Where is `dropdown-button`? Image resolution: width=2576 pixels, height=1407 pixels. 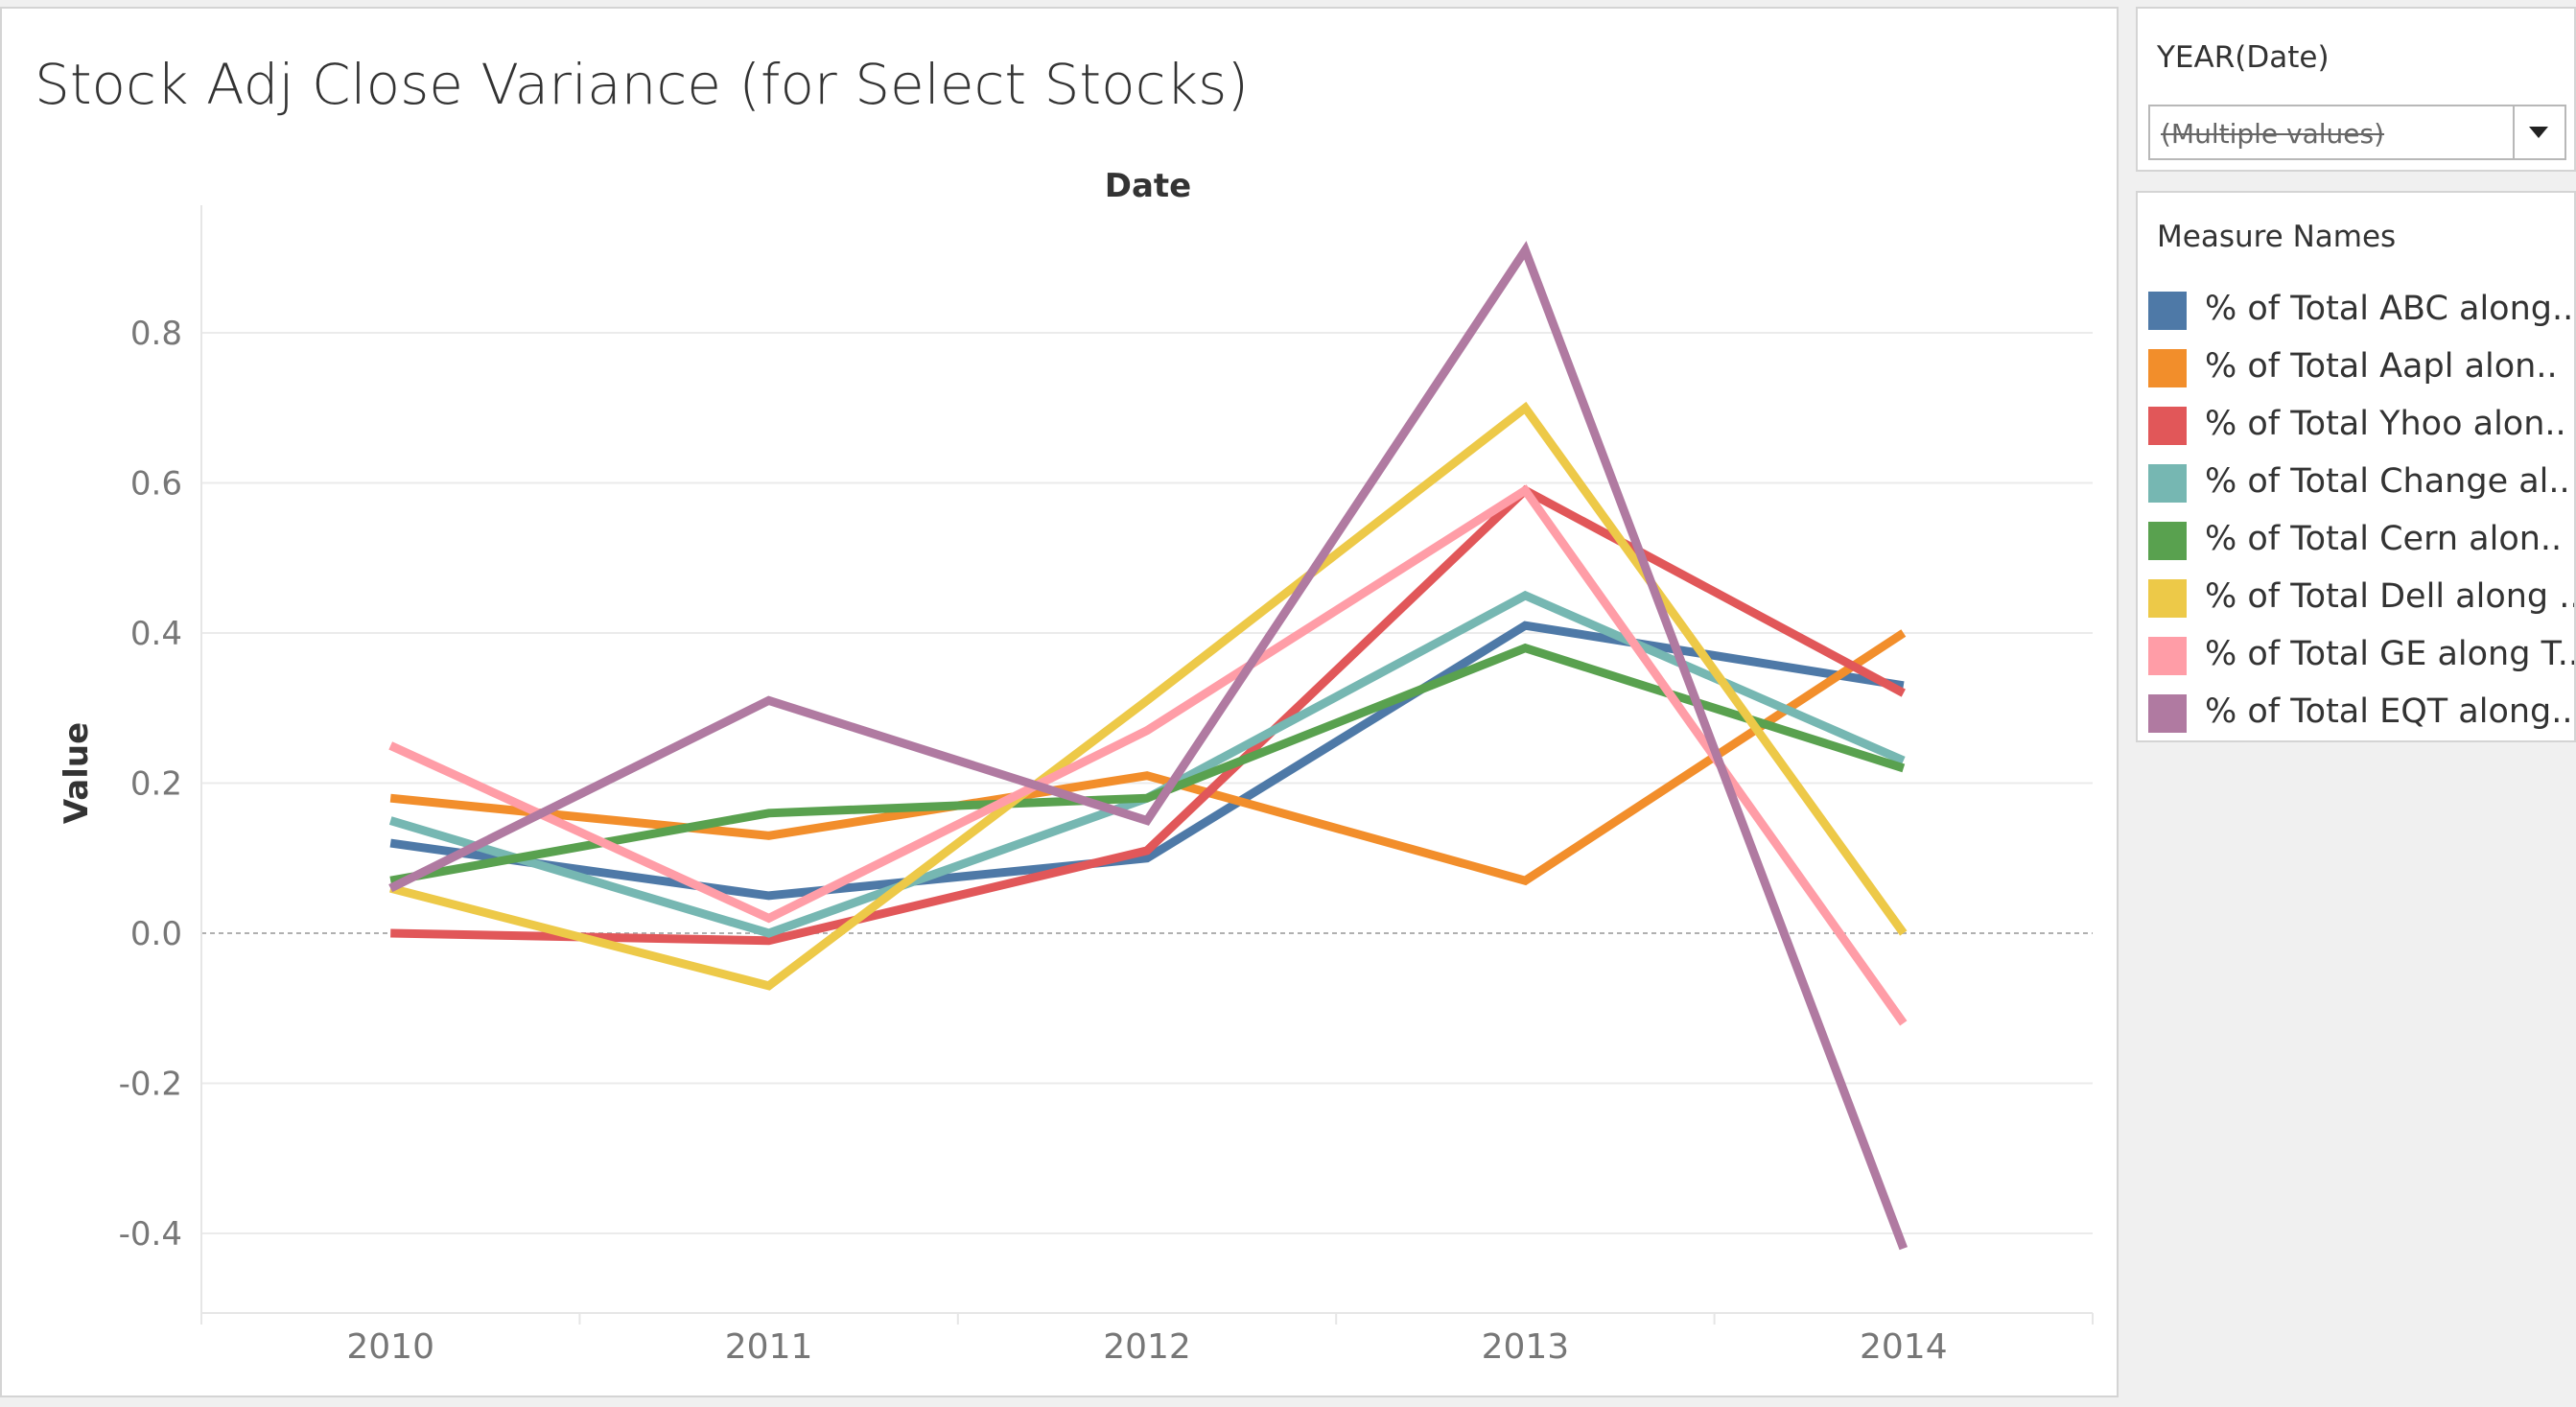 dropdown-button is located at coordinates (2538, 132).